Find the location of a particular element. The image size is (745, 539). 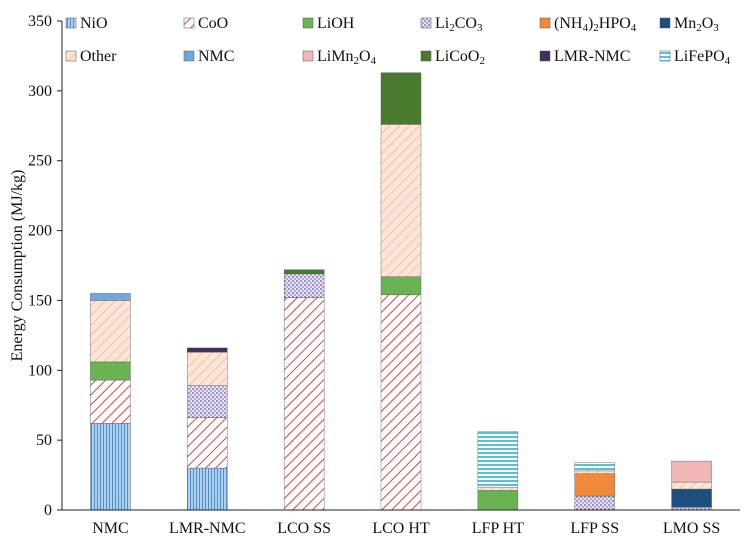

bar-segment-lifepo4-lfp-ht is located at coordinates (498, 459).